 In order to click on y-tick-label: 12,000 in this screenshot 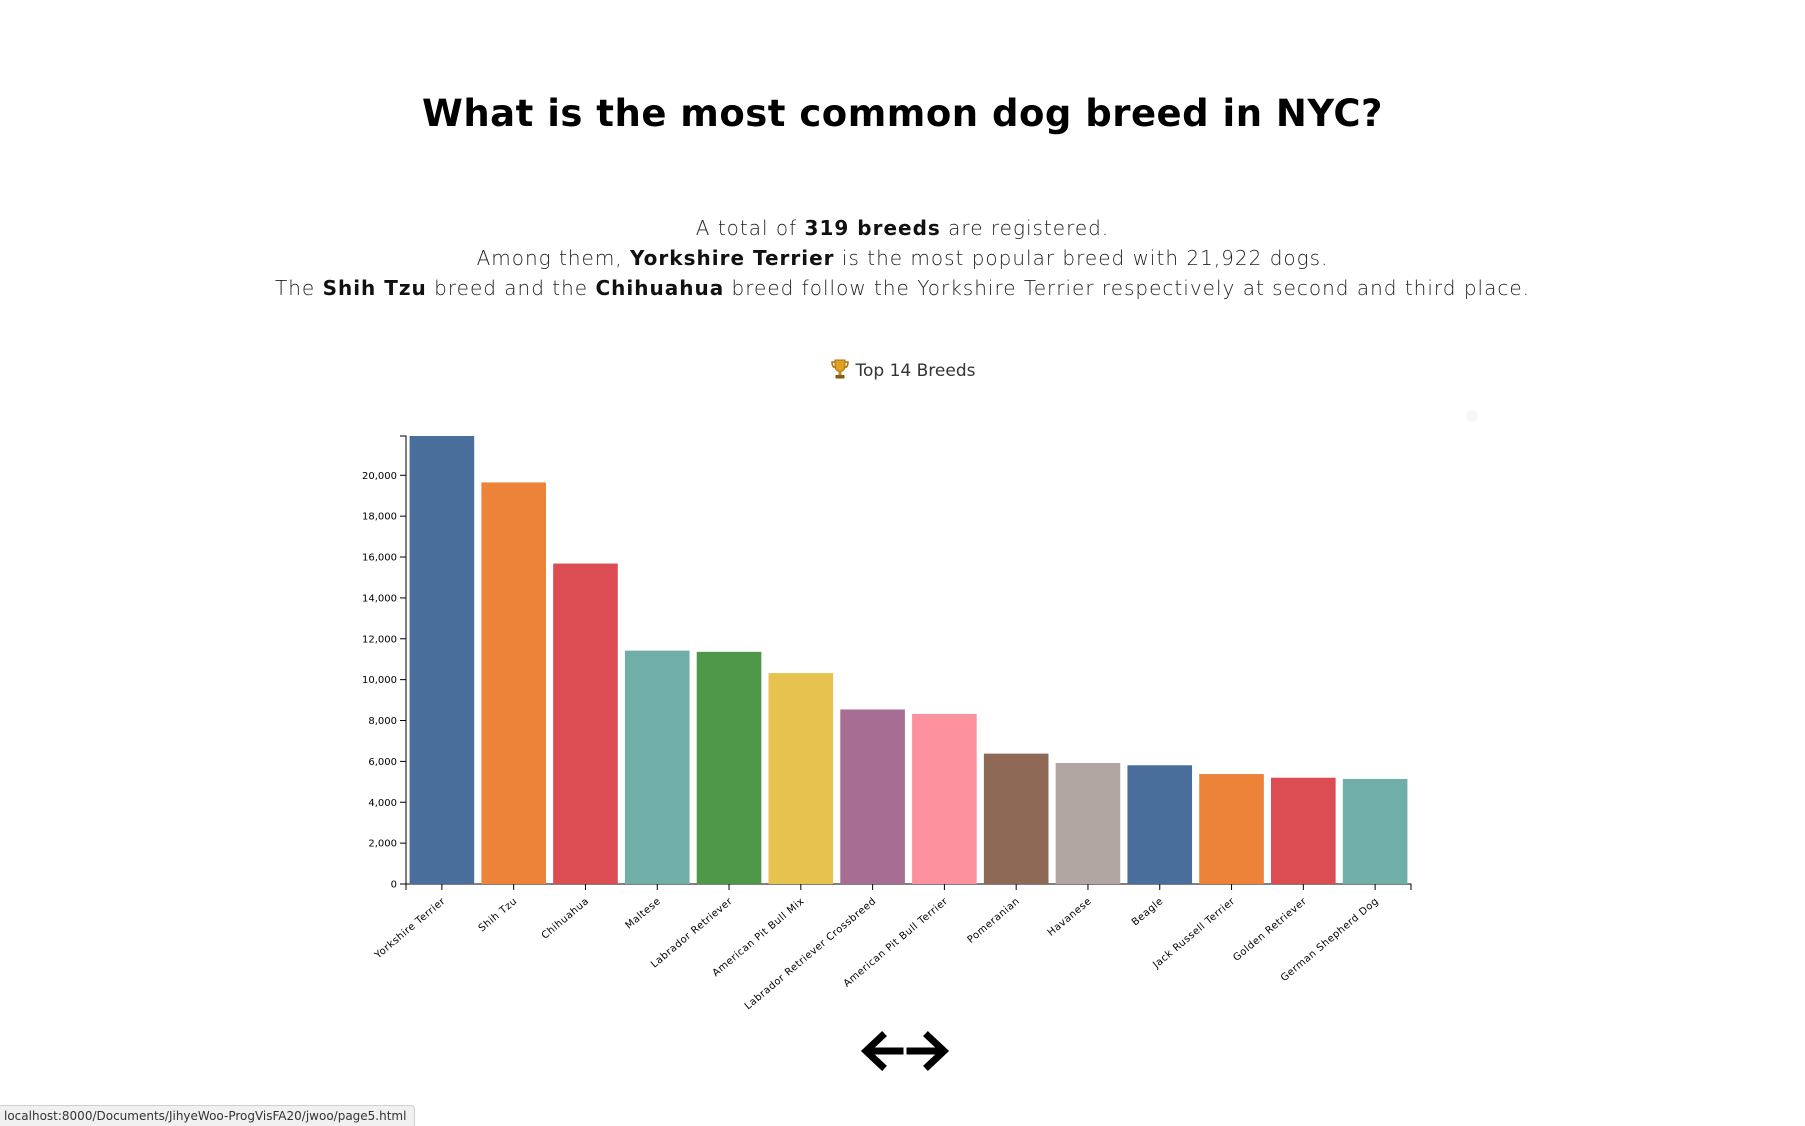, I will do `click(379, 639)`.